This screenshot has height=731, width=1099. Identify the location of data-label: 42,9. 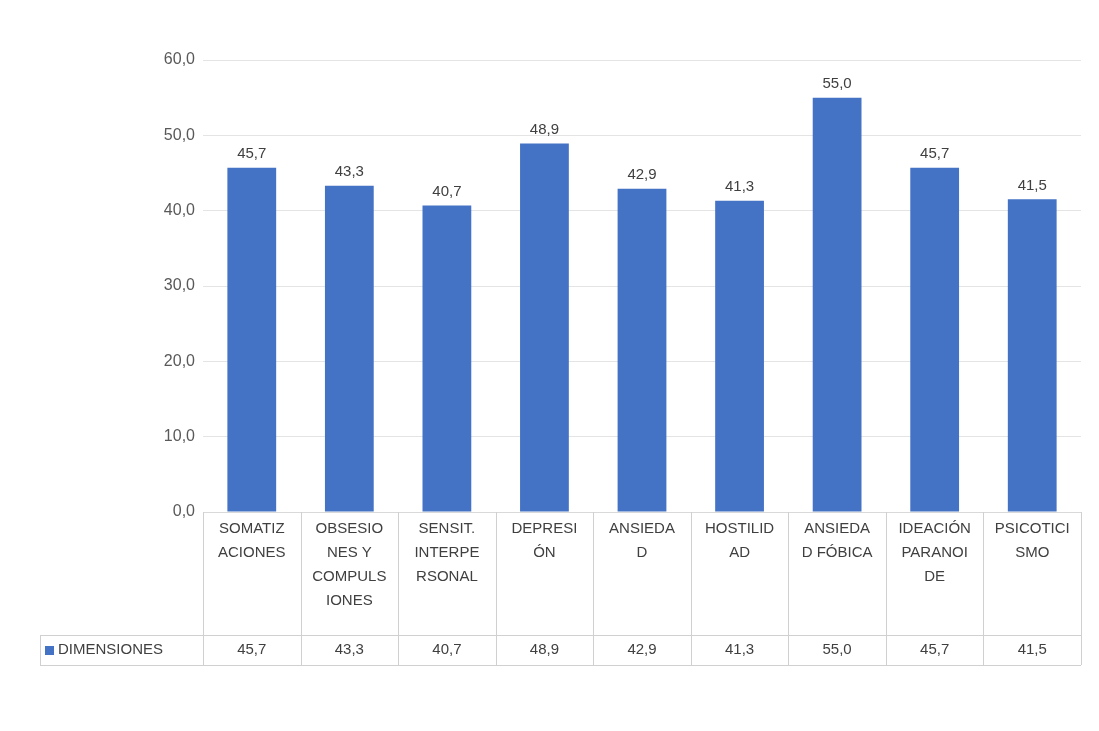
(642, 649).